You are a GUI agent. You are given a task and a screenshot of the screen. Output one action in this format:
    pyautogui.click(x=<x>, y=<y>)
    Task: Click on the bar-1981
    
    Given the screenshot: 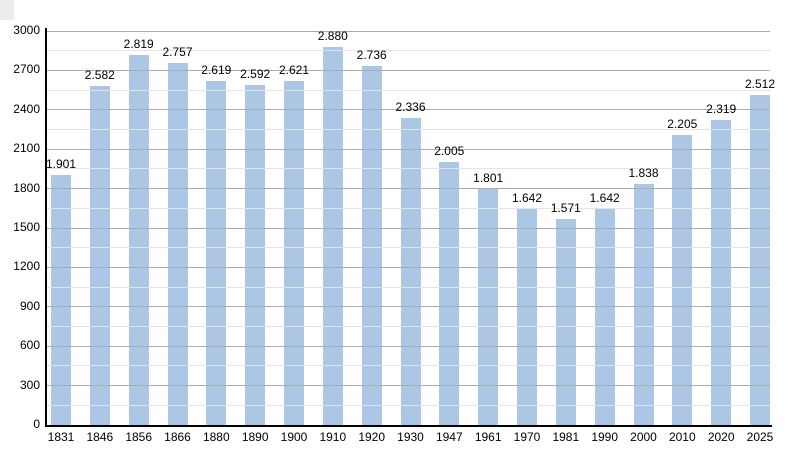 What is the action you would take?
    pyautogui.click(x=565, y=321)
    